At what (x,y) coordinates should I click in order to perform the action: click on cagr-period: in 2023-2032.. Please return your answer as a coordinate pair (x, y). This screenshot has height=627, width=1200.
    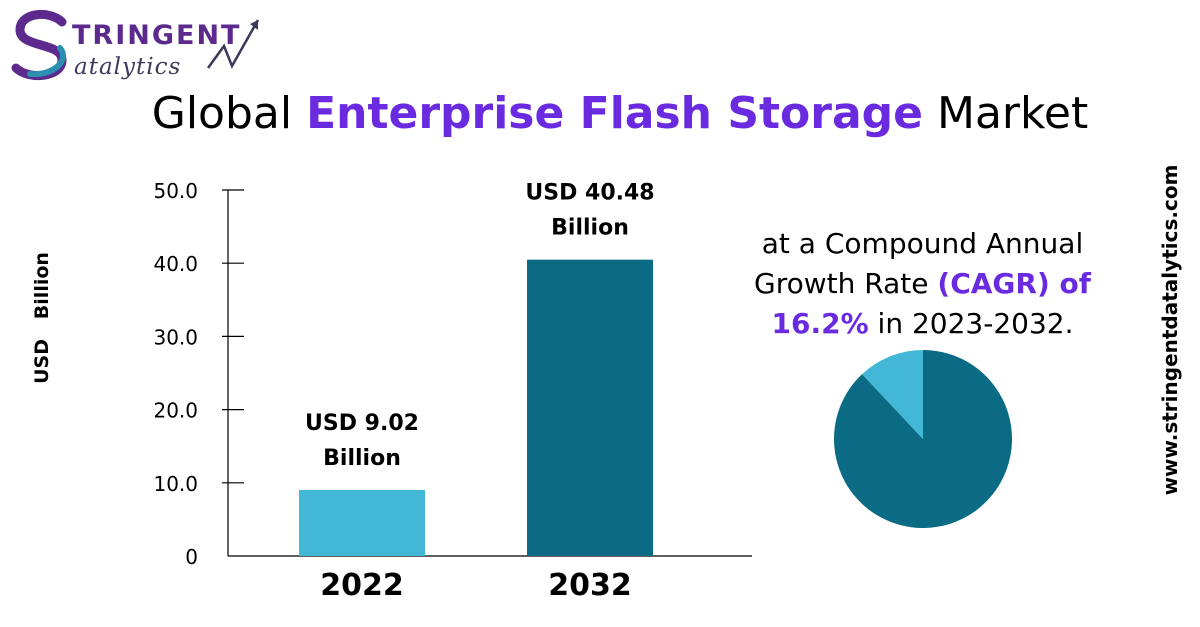
    Looking at the image, I should click on (971, 323).